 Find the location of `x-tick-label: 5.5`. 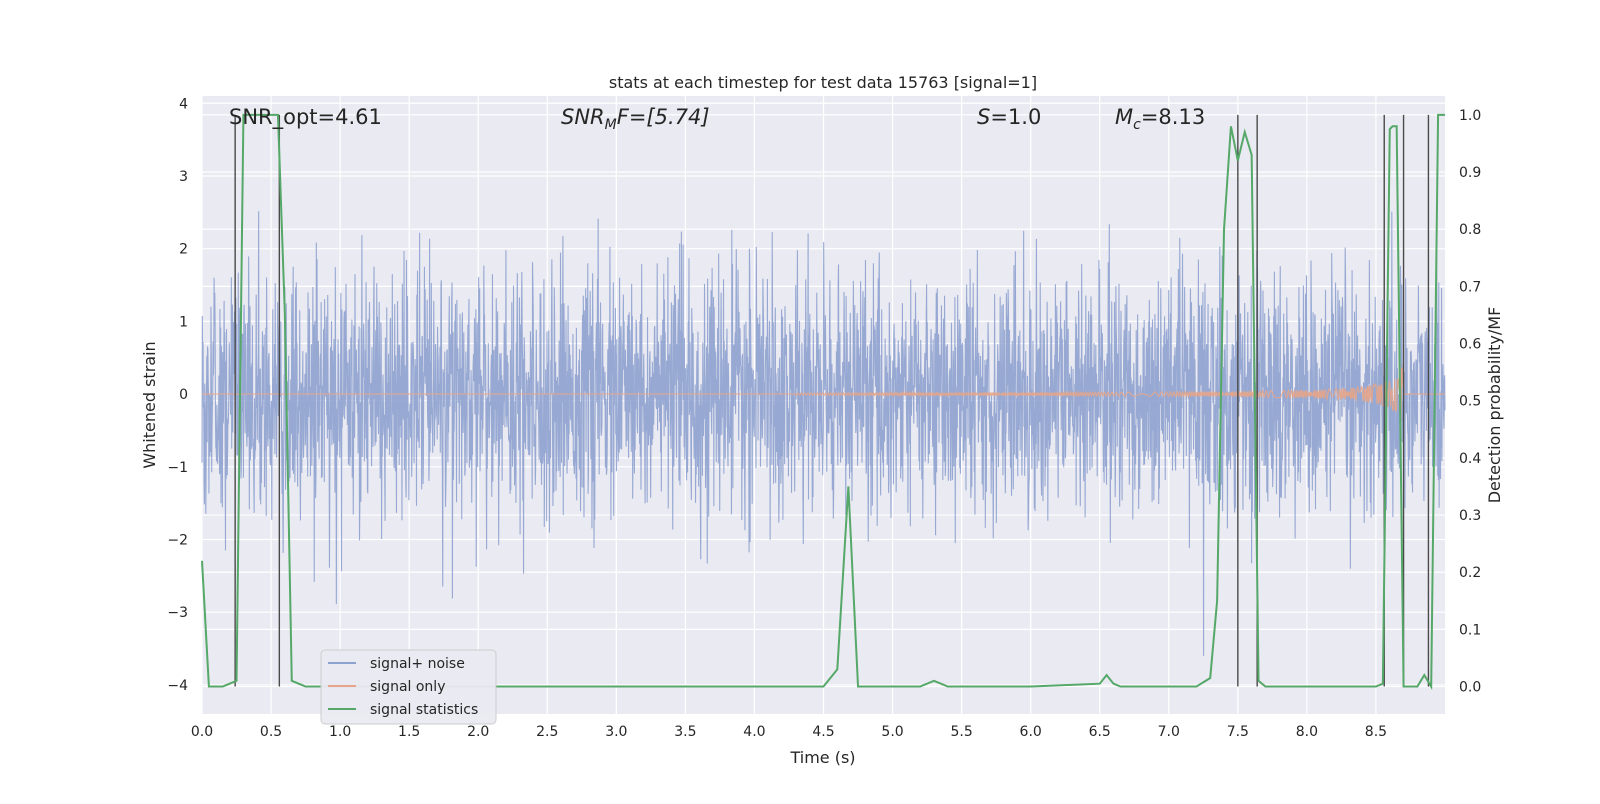

x-tick-label: 5.5 is located at coordinates (961, 732).